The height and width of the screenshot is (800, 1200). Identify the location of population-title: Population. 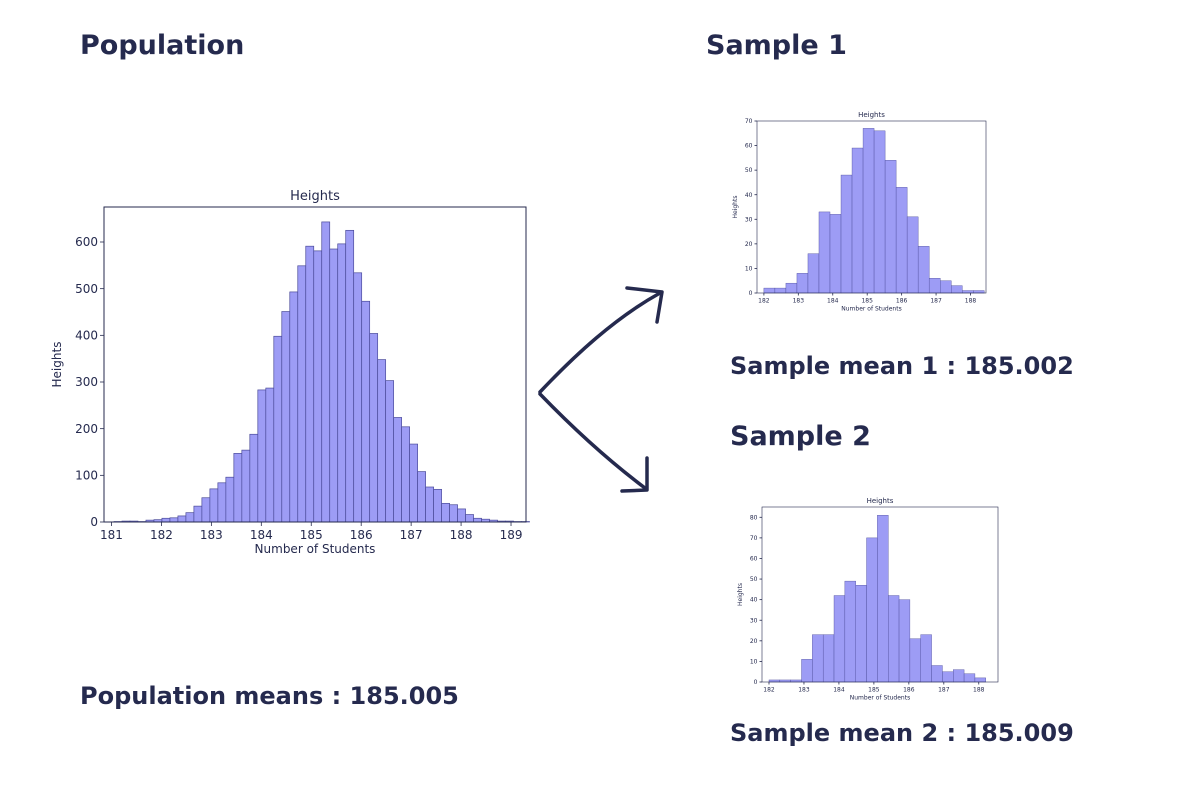
(162, 45).